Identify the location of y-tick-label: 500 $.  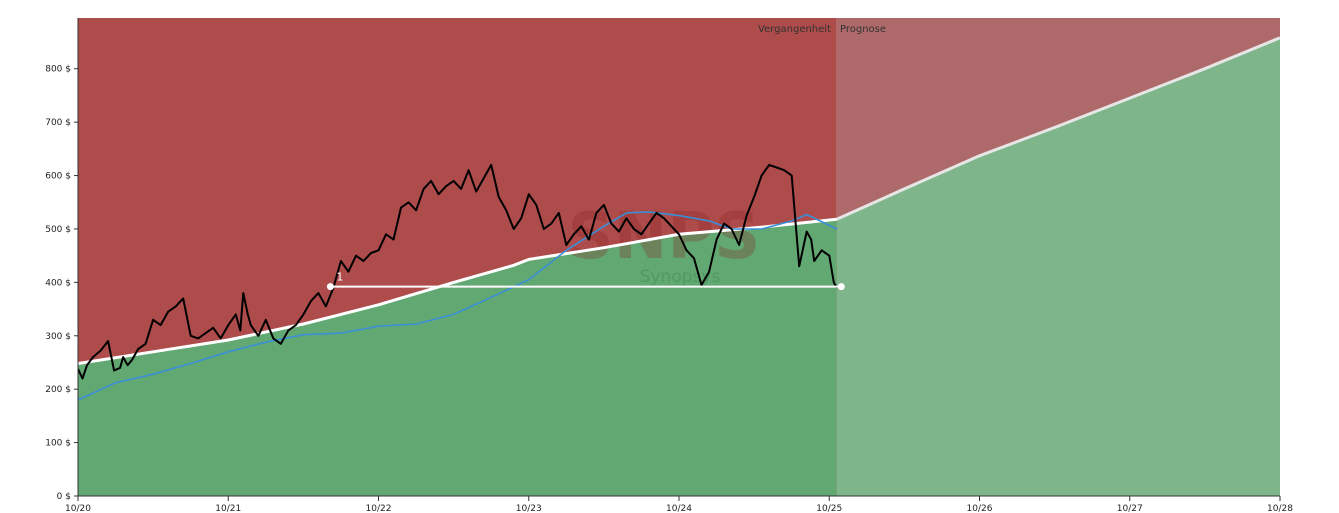
(58, 230).